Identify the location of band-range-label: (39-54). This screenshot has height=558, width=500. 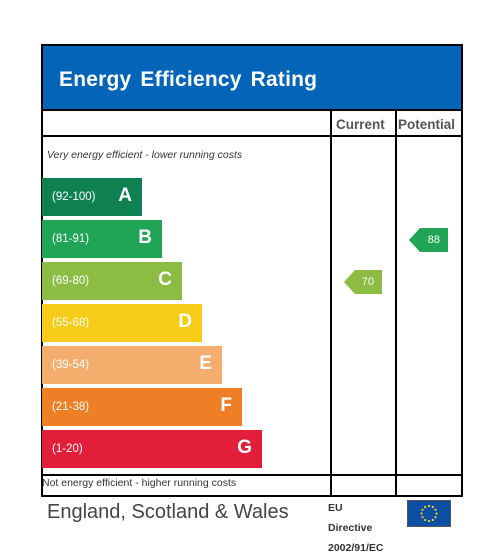
(71, 365).